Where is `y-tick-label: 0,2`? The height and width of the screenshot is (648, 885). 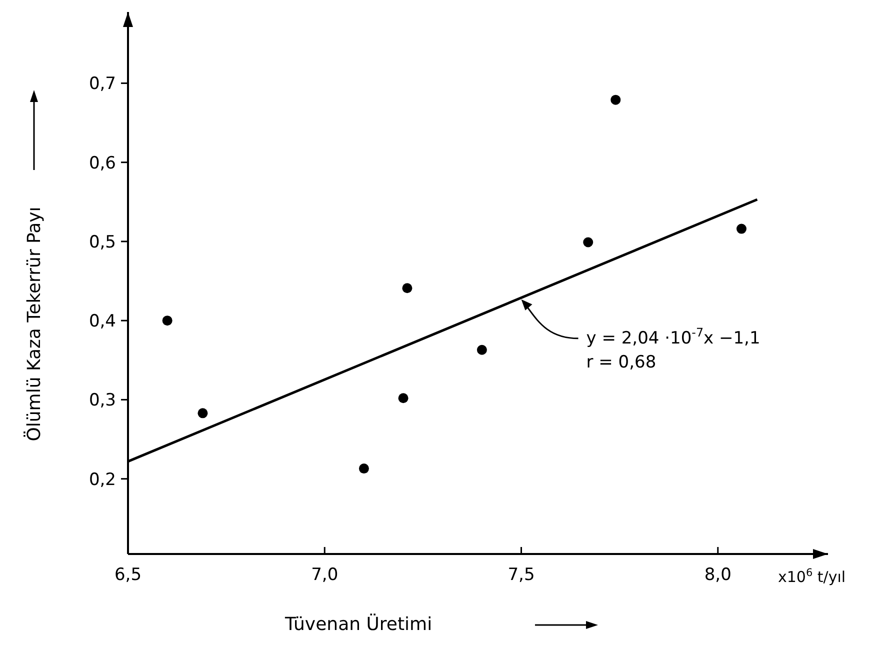 y-tick-label: 0,2 is located at coordinates (102, 480).